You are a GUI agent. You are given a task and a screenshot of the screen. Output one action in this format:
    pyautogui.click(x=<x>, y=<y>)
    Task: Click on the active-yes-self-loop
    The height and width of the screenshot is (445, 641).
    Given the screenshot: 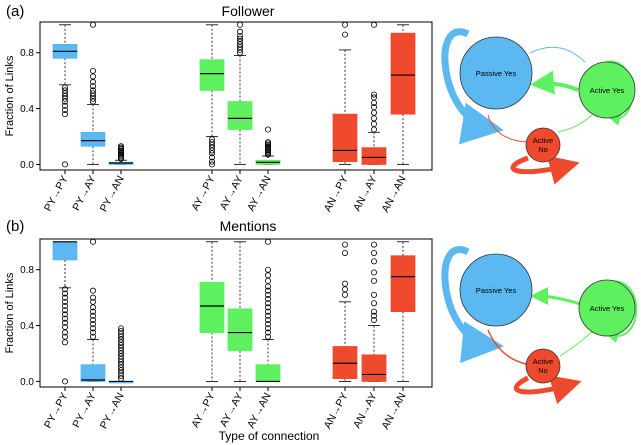 What is the action you would take?
    pyautogui.click(x=622, y=311)
    